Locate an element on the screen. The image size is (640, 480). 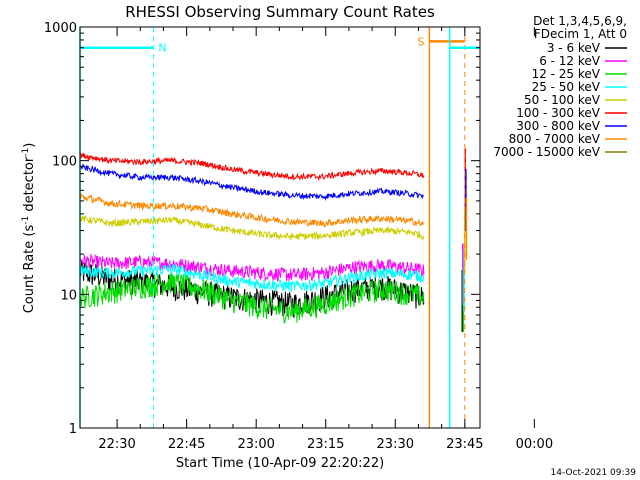
legend-label-2: 12 - 25 keV is located at coordinates (566, 74).